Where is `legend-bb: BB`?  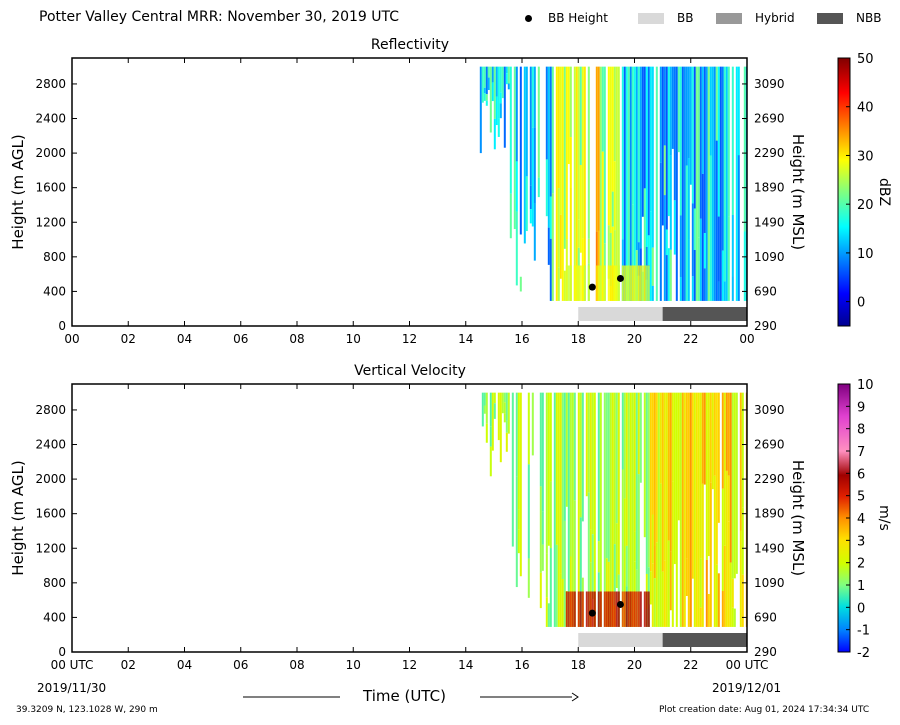 legend-bb: BB is located at coordinates (665, 18).